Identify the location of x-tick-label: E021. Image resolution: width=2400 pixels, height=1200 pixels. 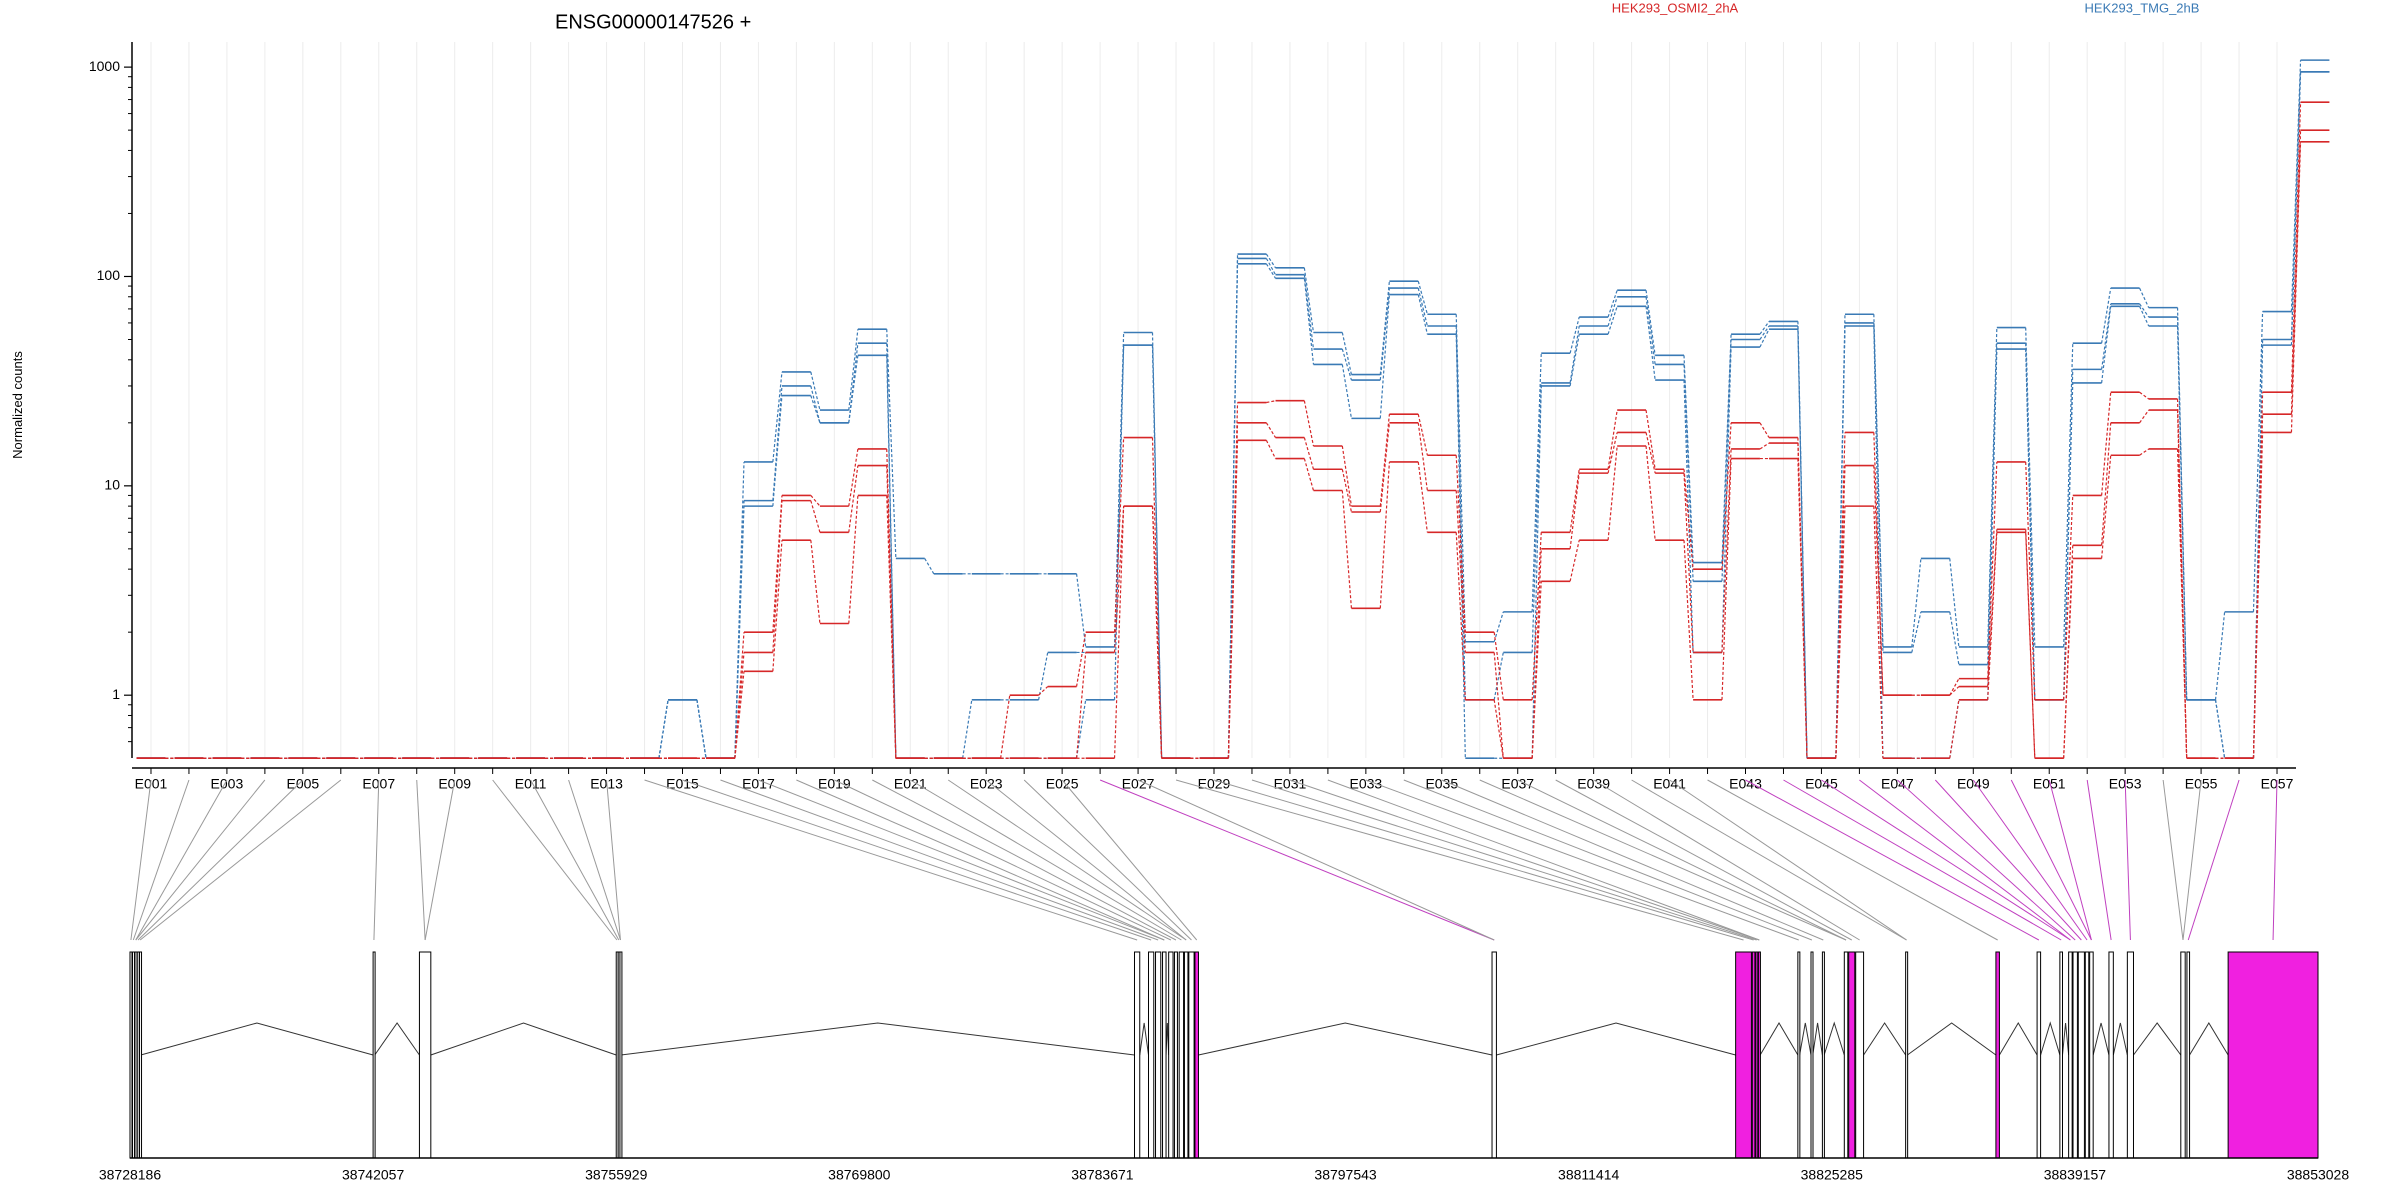
(910, 784).